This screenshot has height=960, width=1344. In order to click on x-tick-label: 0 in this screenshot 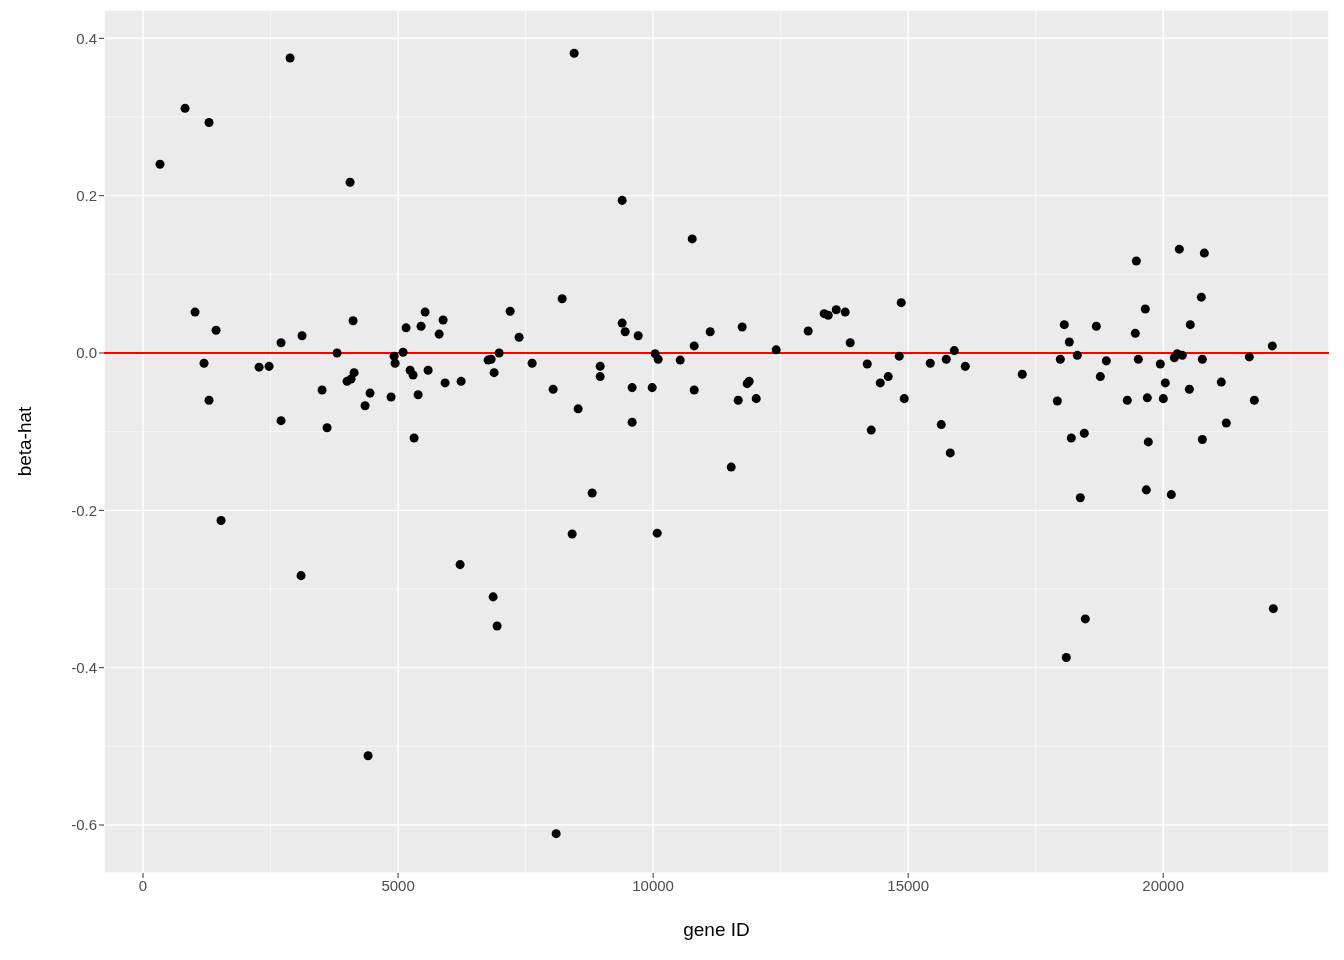, I will do `click(143, 885)`.